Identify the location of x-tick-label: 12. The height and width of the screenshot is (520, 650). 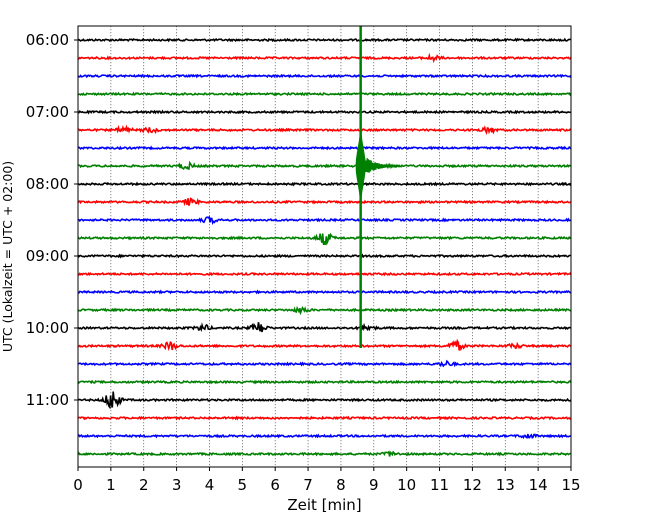
(472, 485).